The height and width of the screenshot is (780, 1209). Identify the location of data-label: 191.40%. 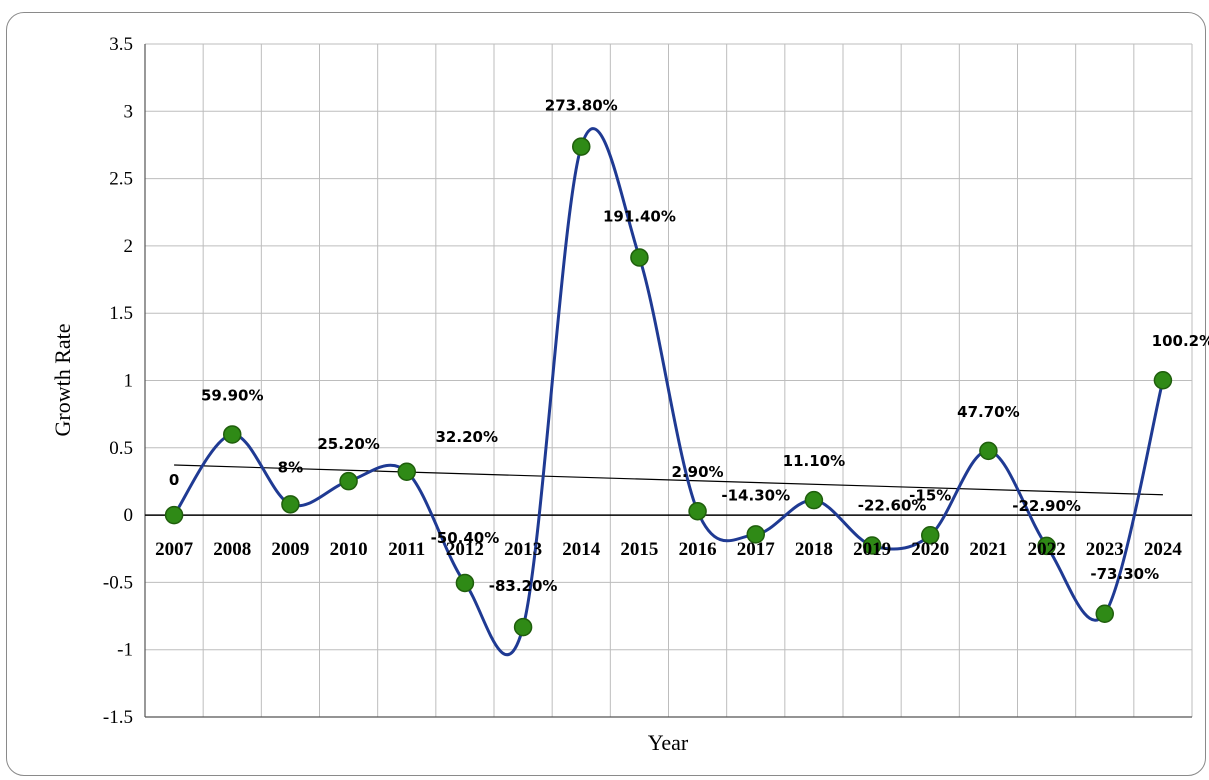
(639, 216).